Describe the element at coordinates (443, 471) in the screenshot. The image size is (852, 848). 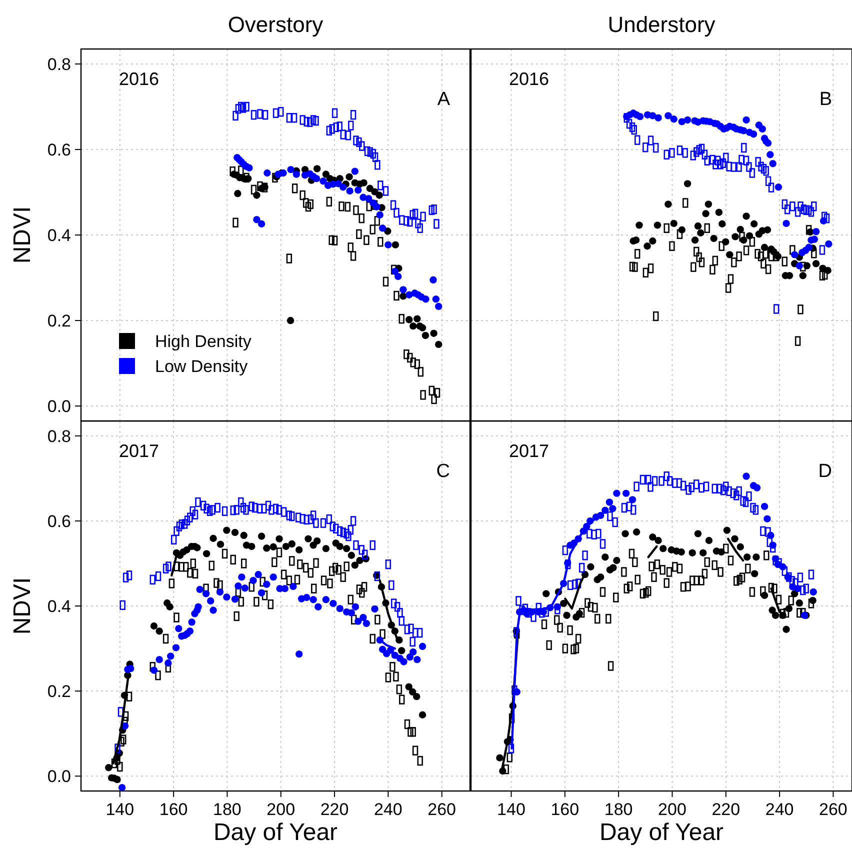
I see `annotation: C` at that location.